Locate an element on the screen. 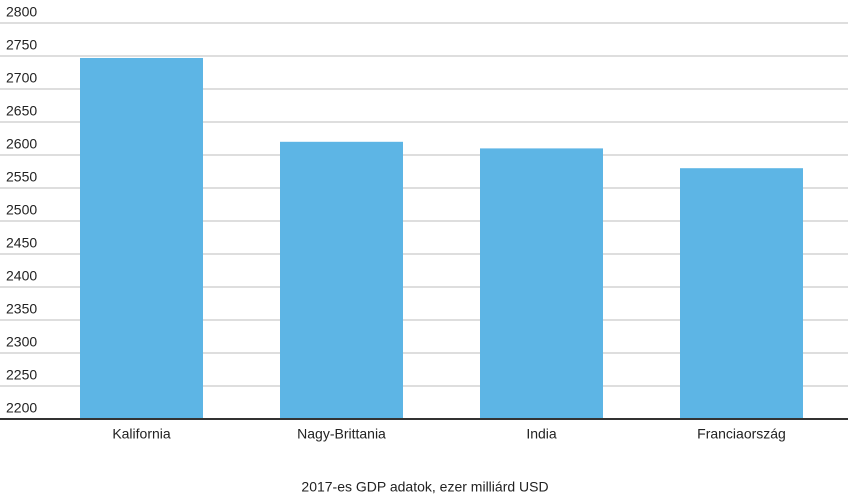  y-tick-label: 2250 is located at coordinates (21, 375).